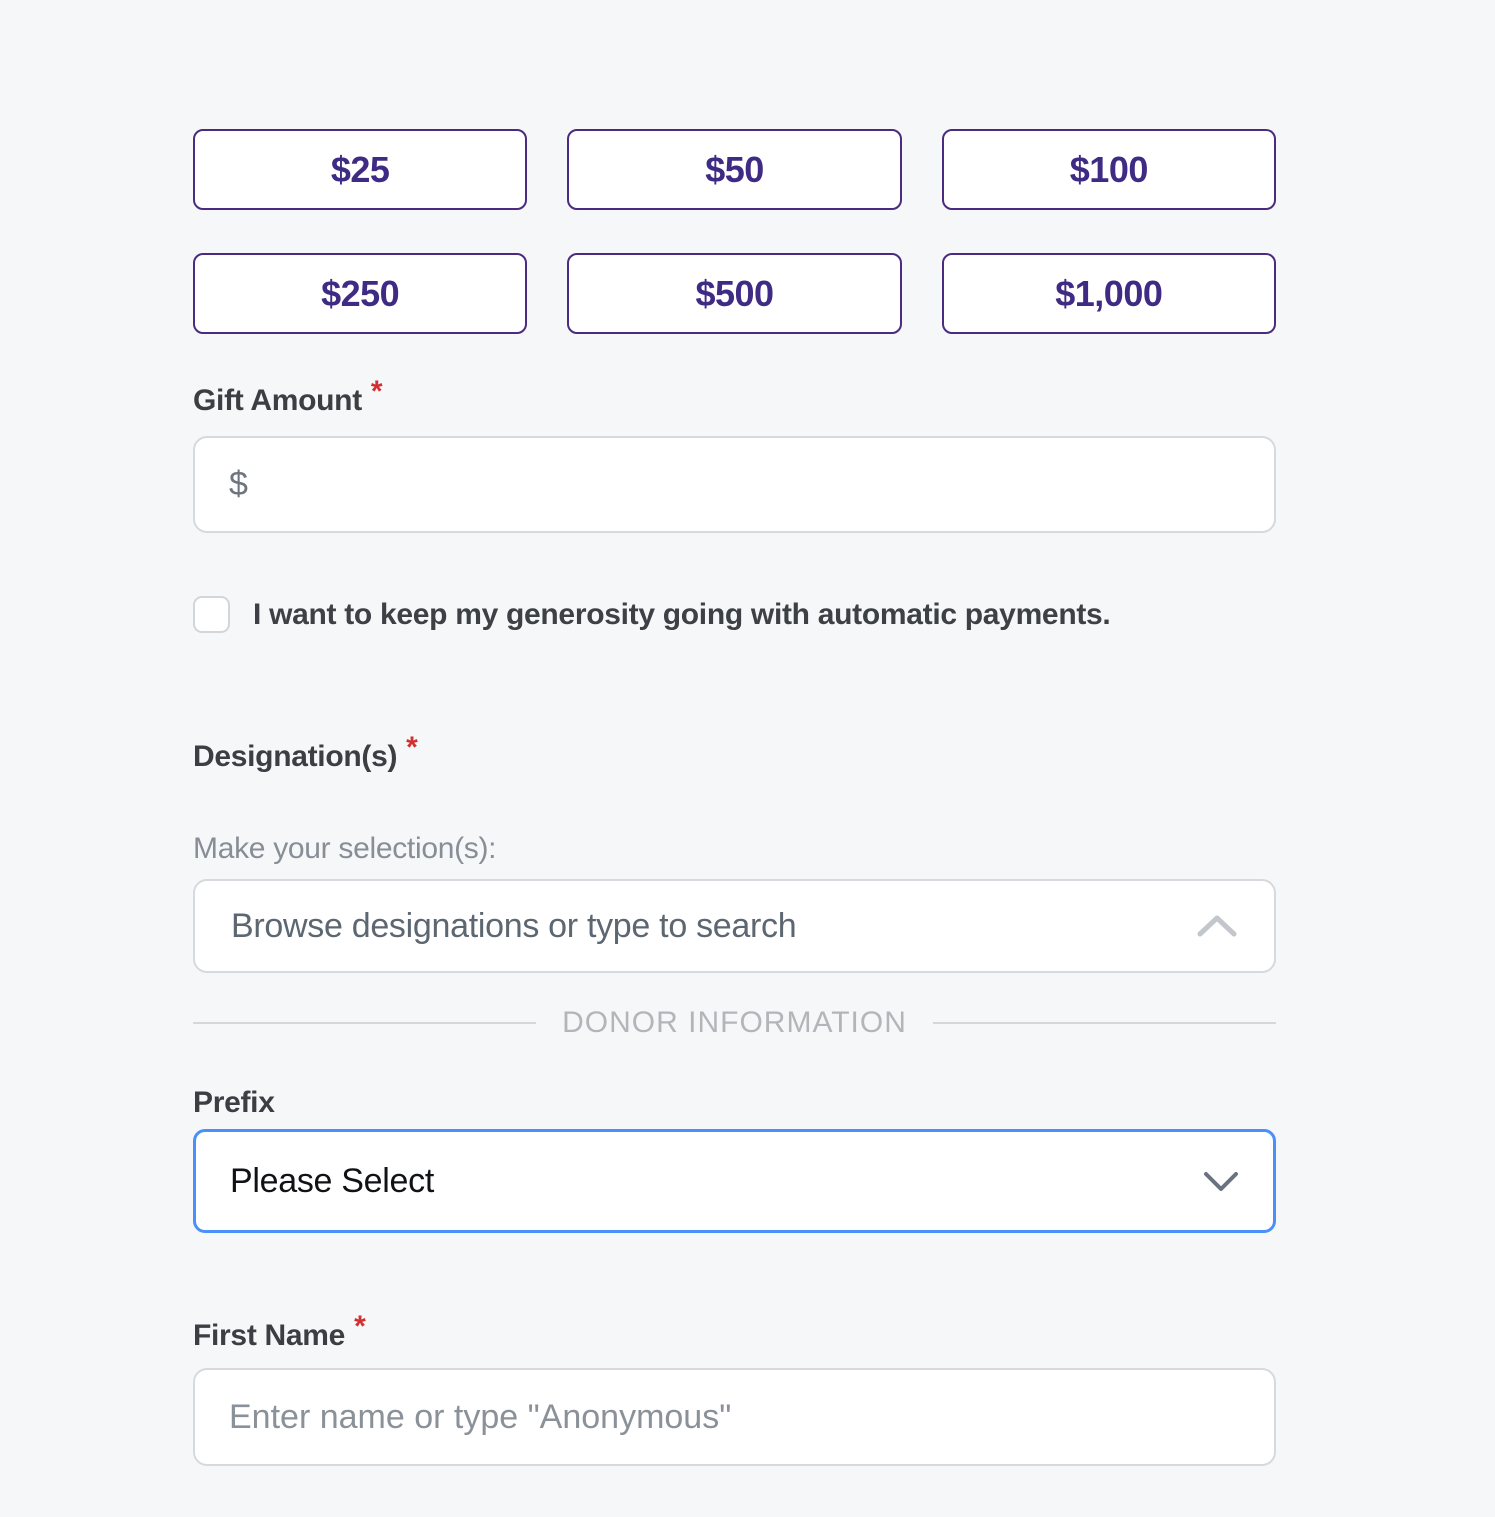 This screenshot has width=1495, height=1517. I want to click on first-name-label-text: First Name, so click(269, 1335).